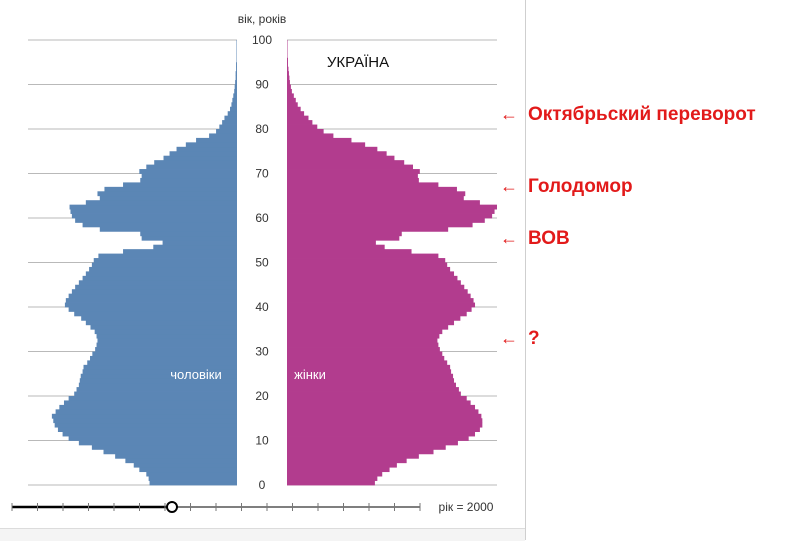 The width and height of the screenshot is (800, 545). Describe the element at coordinates (262, 40) in the screenshot. I see `age-tick-label: 100` at that location.